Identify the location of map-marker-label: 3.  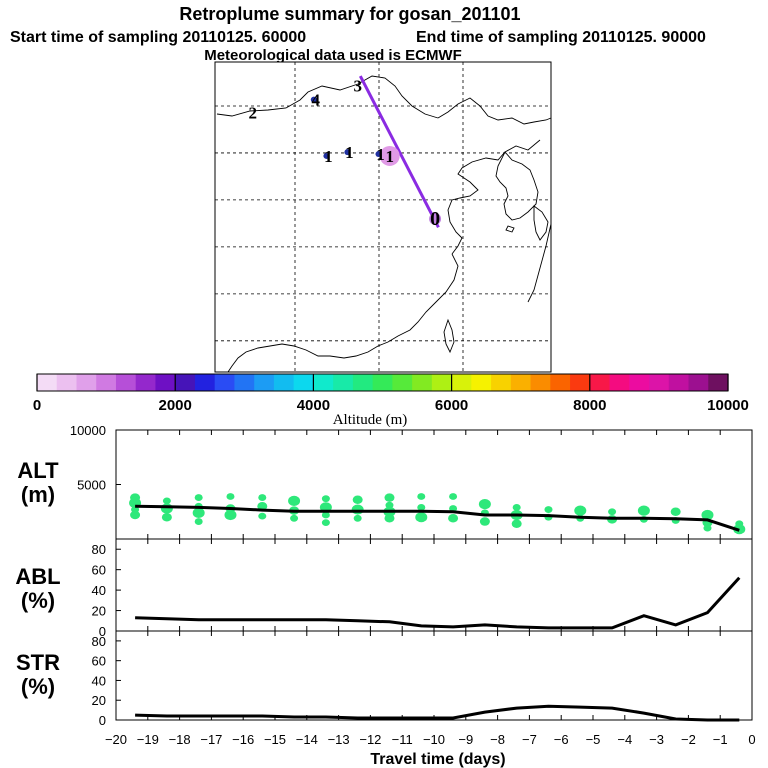
(358, 85).